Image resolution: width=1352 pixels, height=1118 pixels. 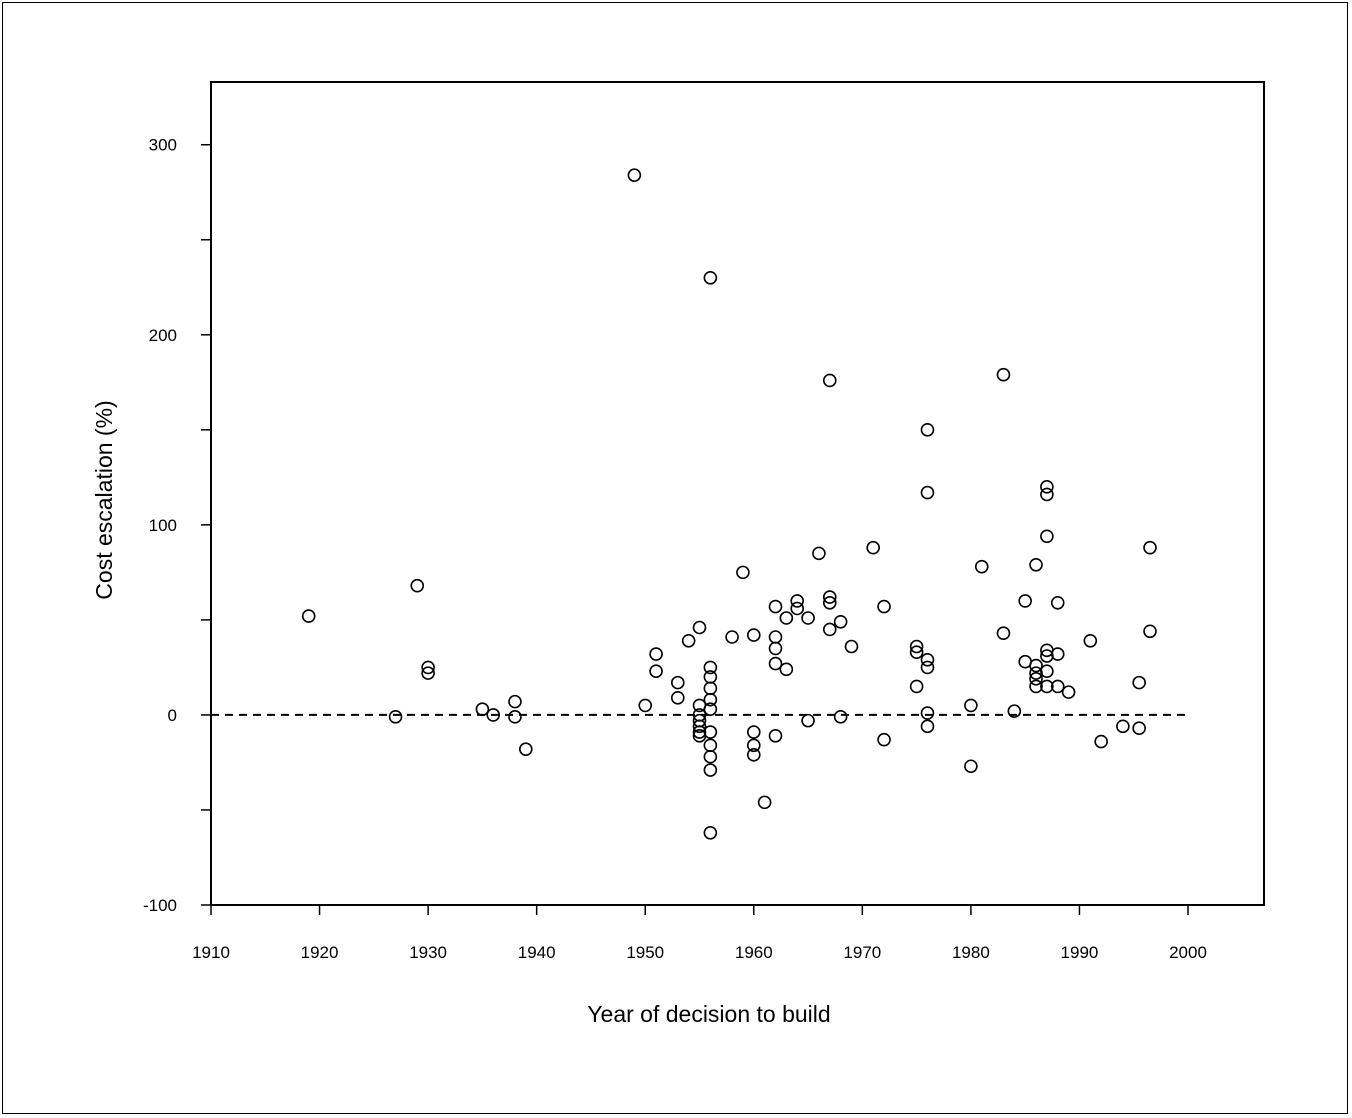 What do you see at coordinates (104, 499) in the screenshot?
I see `y-axis-title: Cost escalation (%)` at bounding box center [104, 499].